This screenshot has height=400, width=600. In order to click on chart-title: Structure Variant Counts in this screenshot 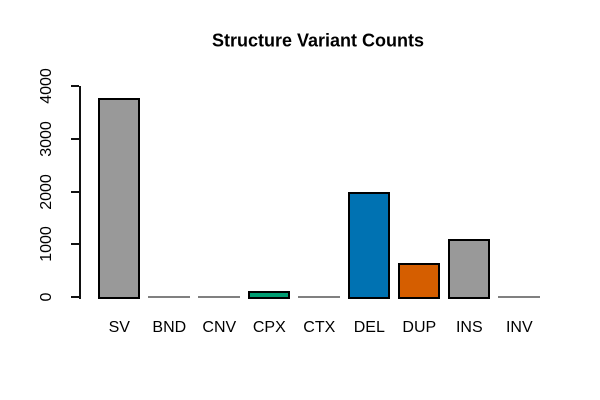, I will do `click(318, 40)`.